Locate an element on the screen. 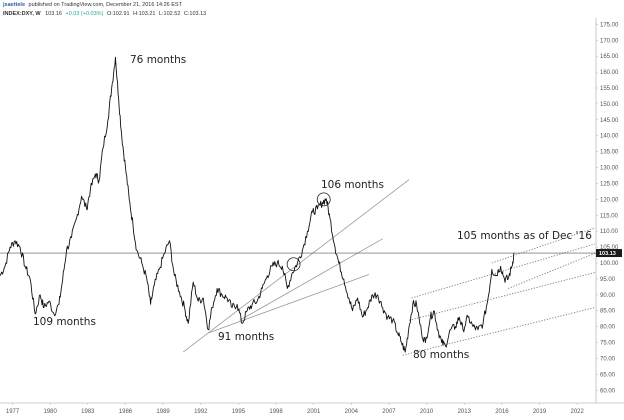 The height and width of the screenshot is (420, 624). y-tick-label: 115.00 is located at coordinates (609, 216).